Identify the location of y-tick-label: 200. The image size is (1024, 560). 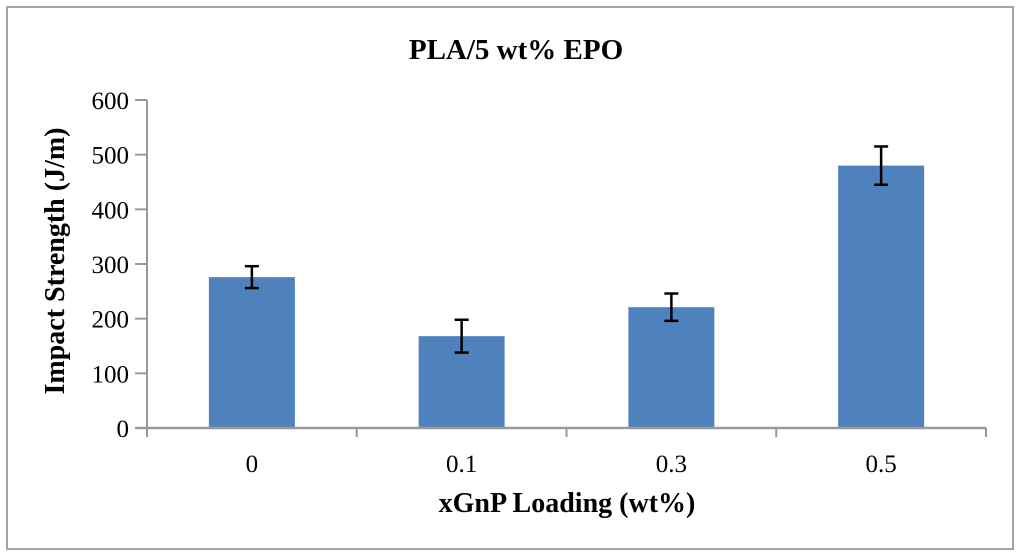
(111, 320).